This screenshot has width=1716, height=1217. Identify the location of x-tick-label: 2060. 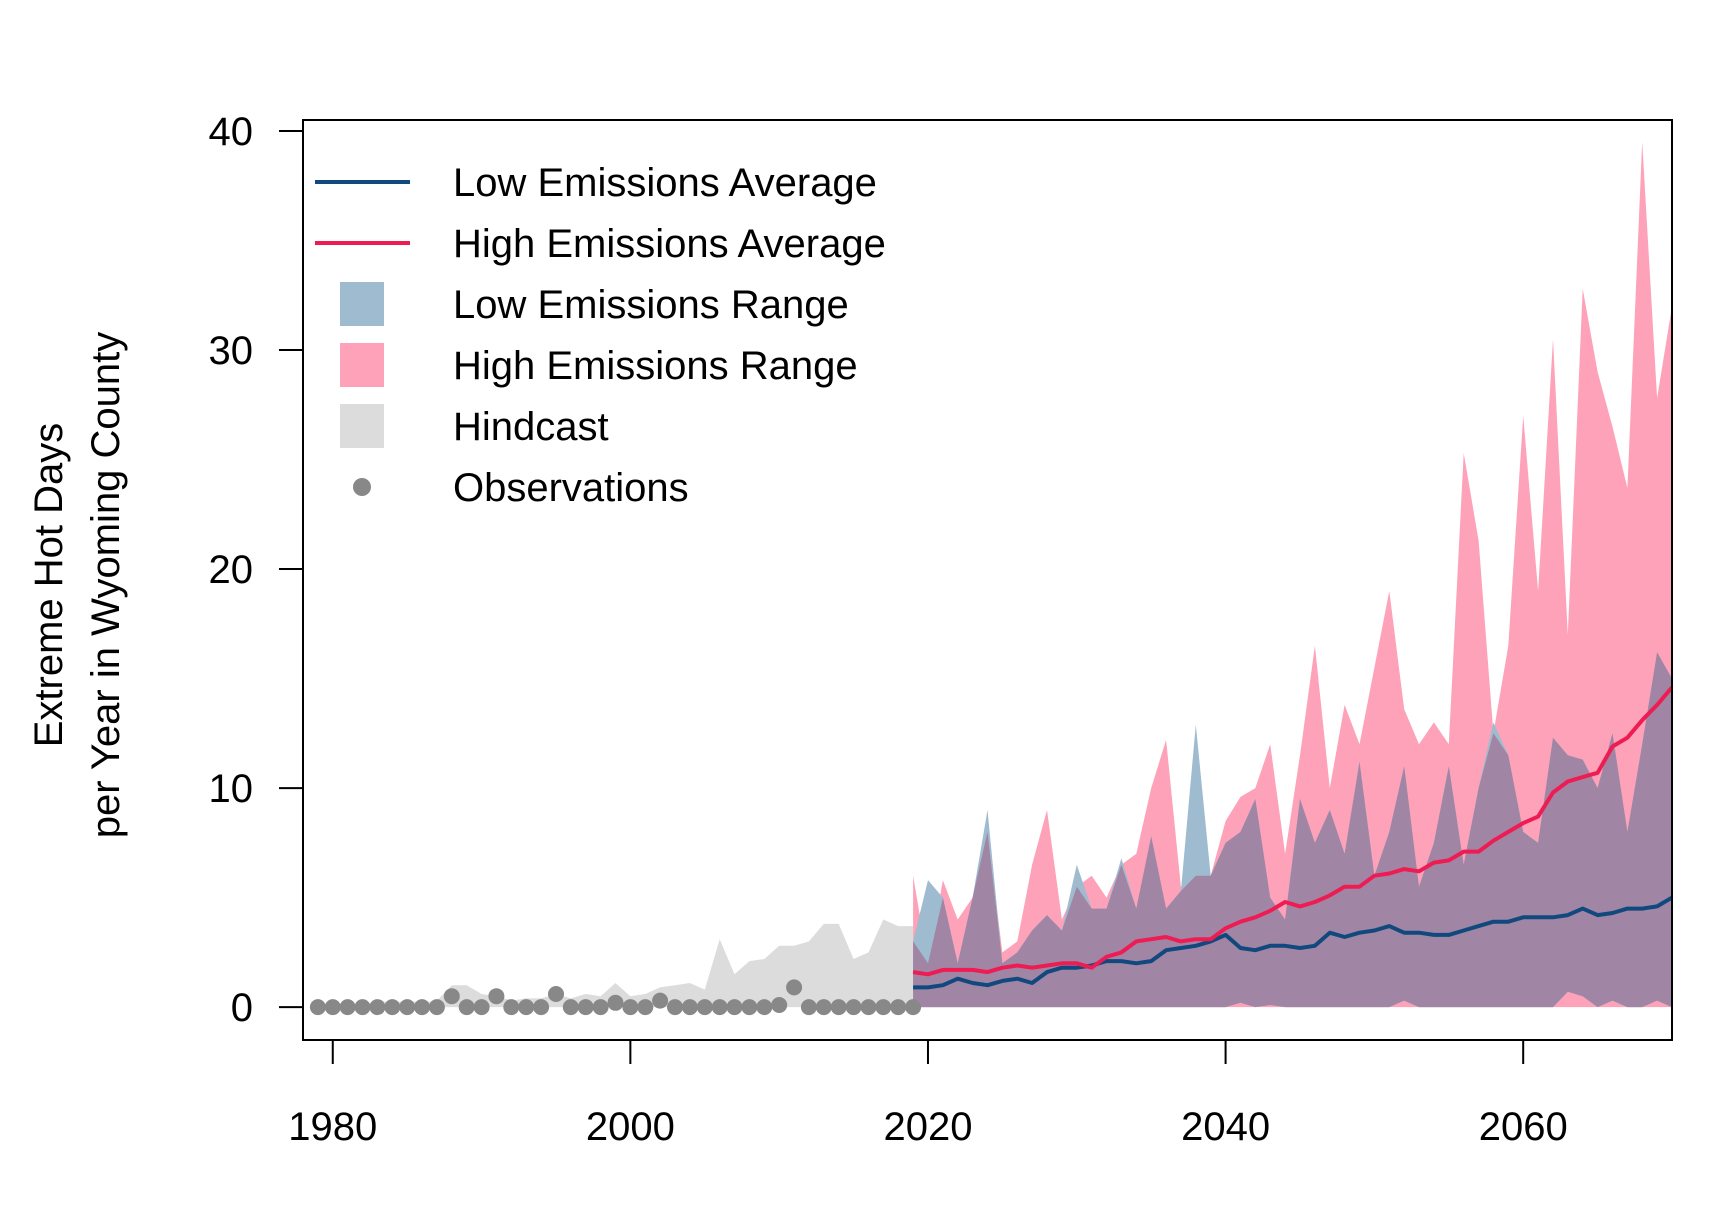
(1523, 1127).